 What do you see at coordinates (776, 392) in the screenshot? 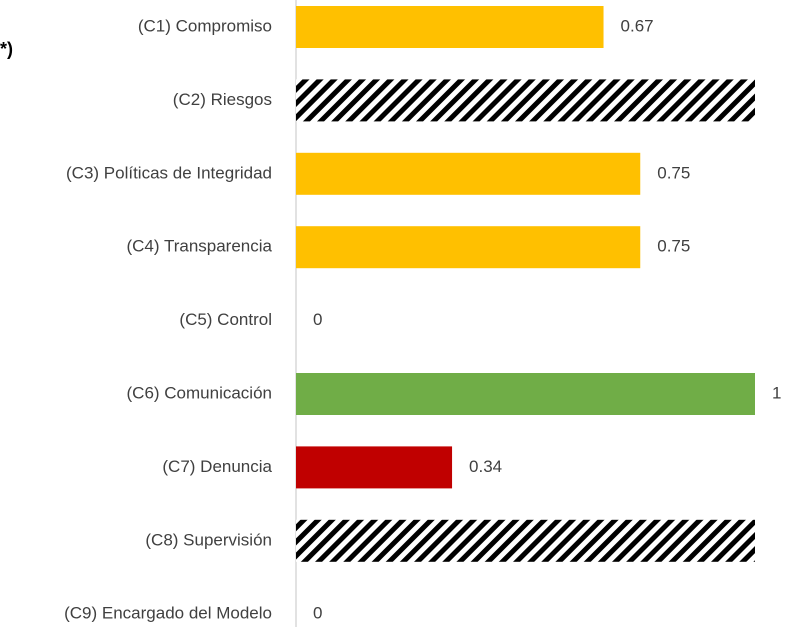
I see `value-label: 1` at bounding box center [776, 392].